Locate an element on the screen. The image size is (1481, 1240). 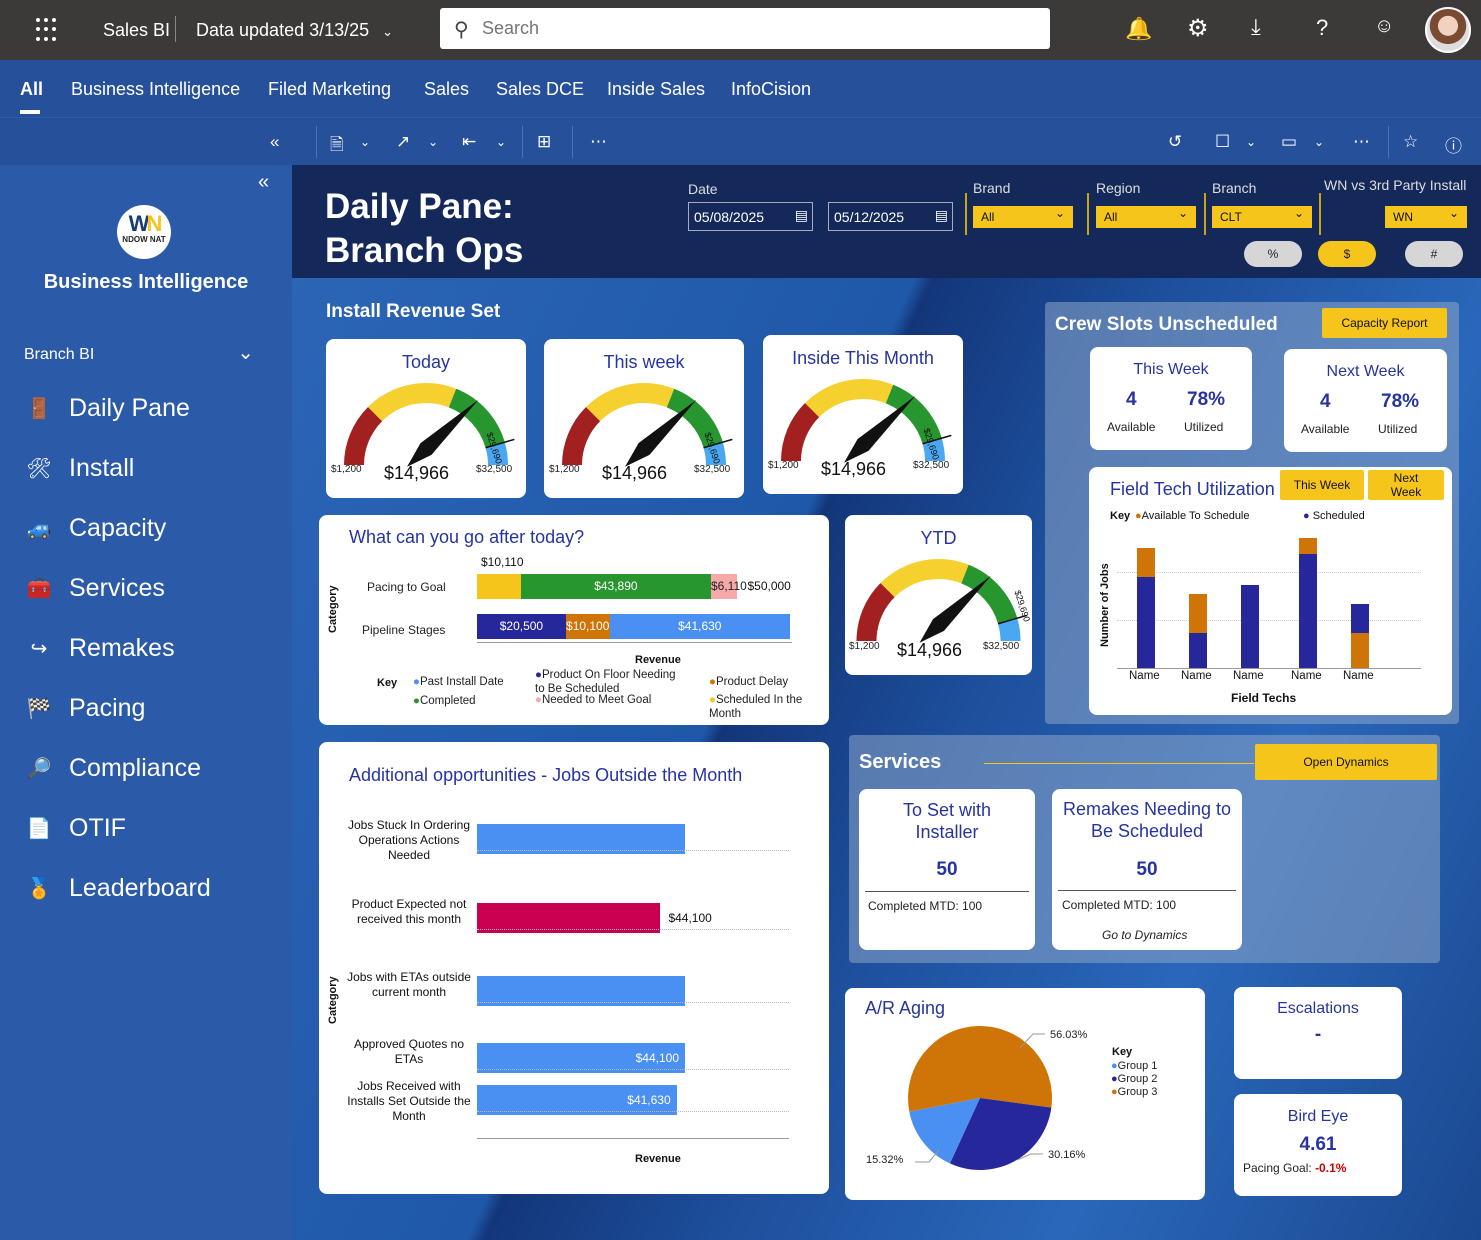
gauge-card-ytd: YTD $1,200 $32,500 $14,966 $29,690 is located at coordinates (938, 595).